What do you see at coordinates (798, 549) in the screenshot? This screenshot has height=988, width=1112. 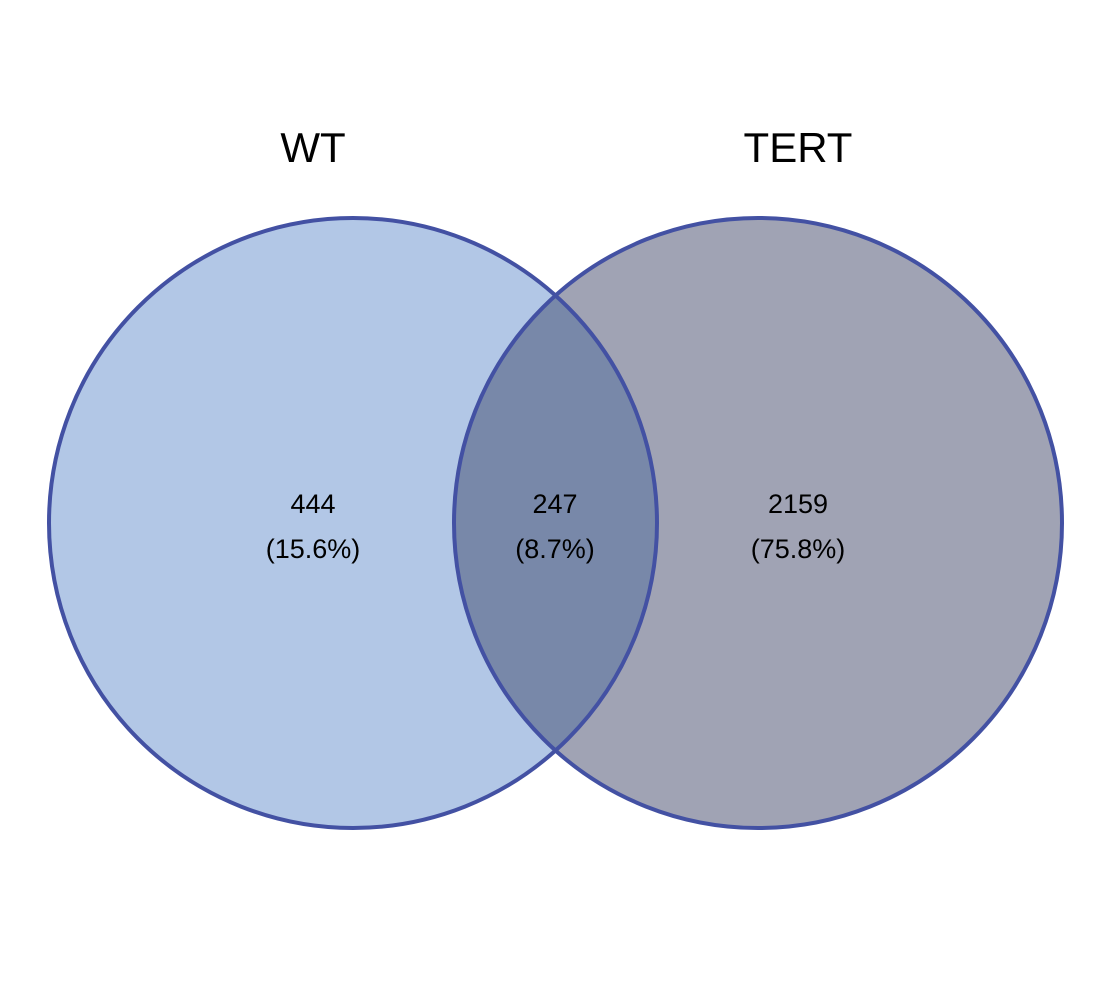 I see `tert-only-percent: (75.8%)` at bounding box center [798, 549].